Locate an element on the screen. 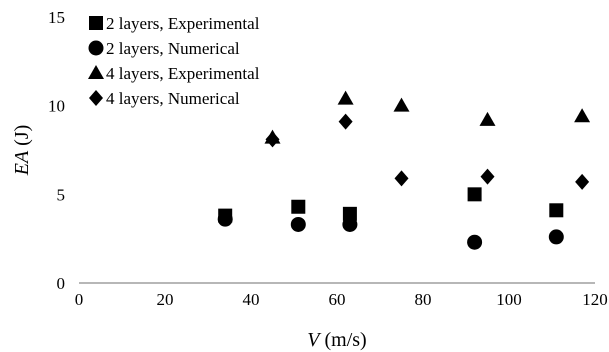 This screenshot has width=609, height=352. x-axis-ticks: 0 20 40 60 80 100 120 is located at coordinates (341, 299).